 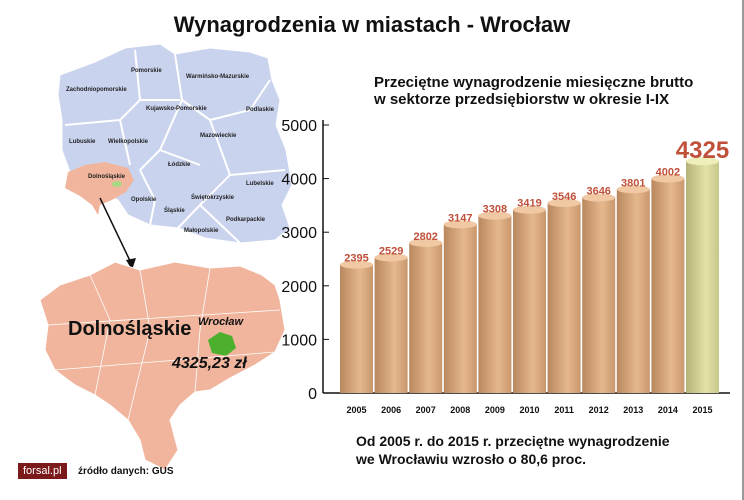 I want to click on x-tick-label: 2010, so click(x=529, y=410).